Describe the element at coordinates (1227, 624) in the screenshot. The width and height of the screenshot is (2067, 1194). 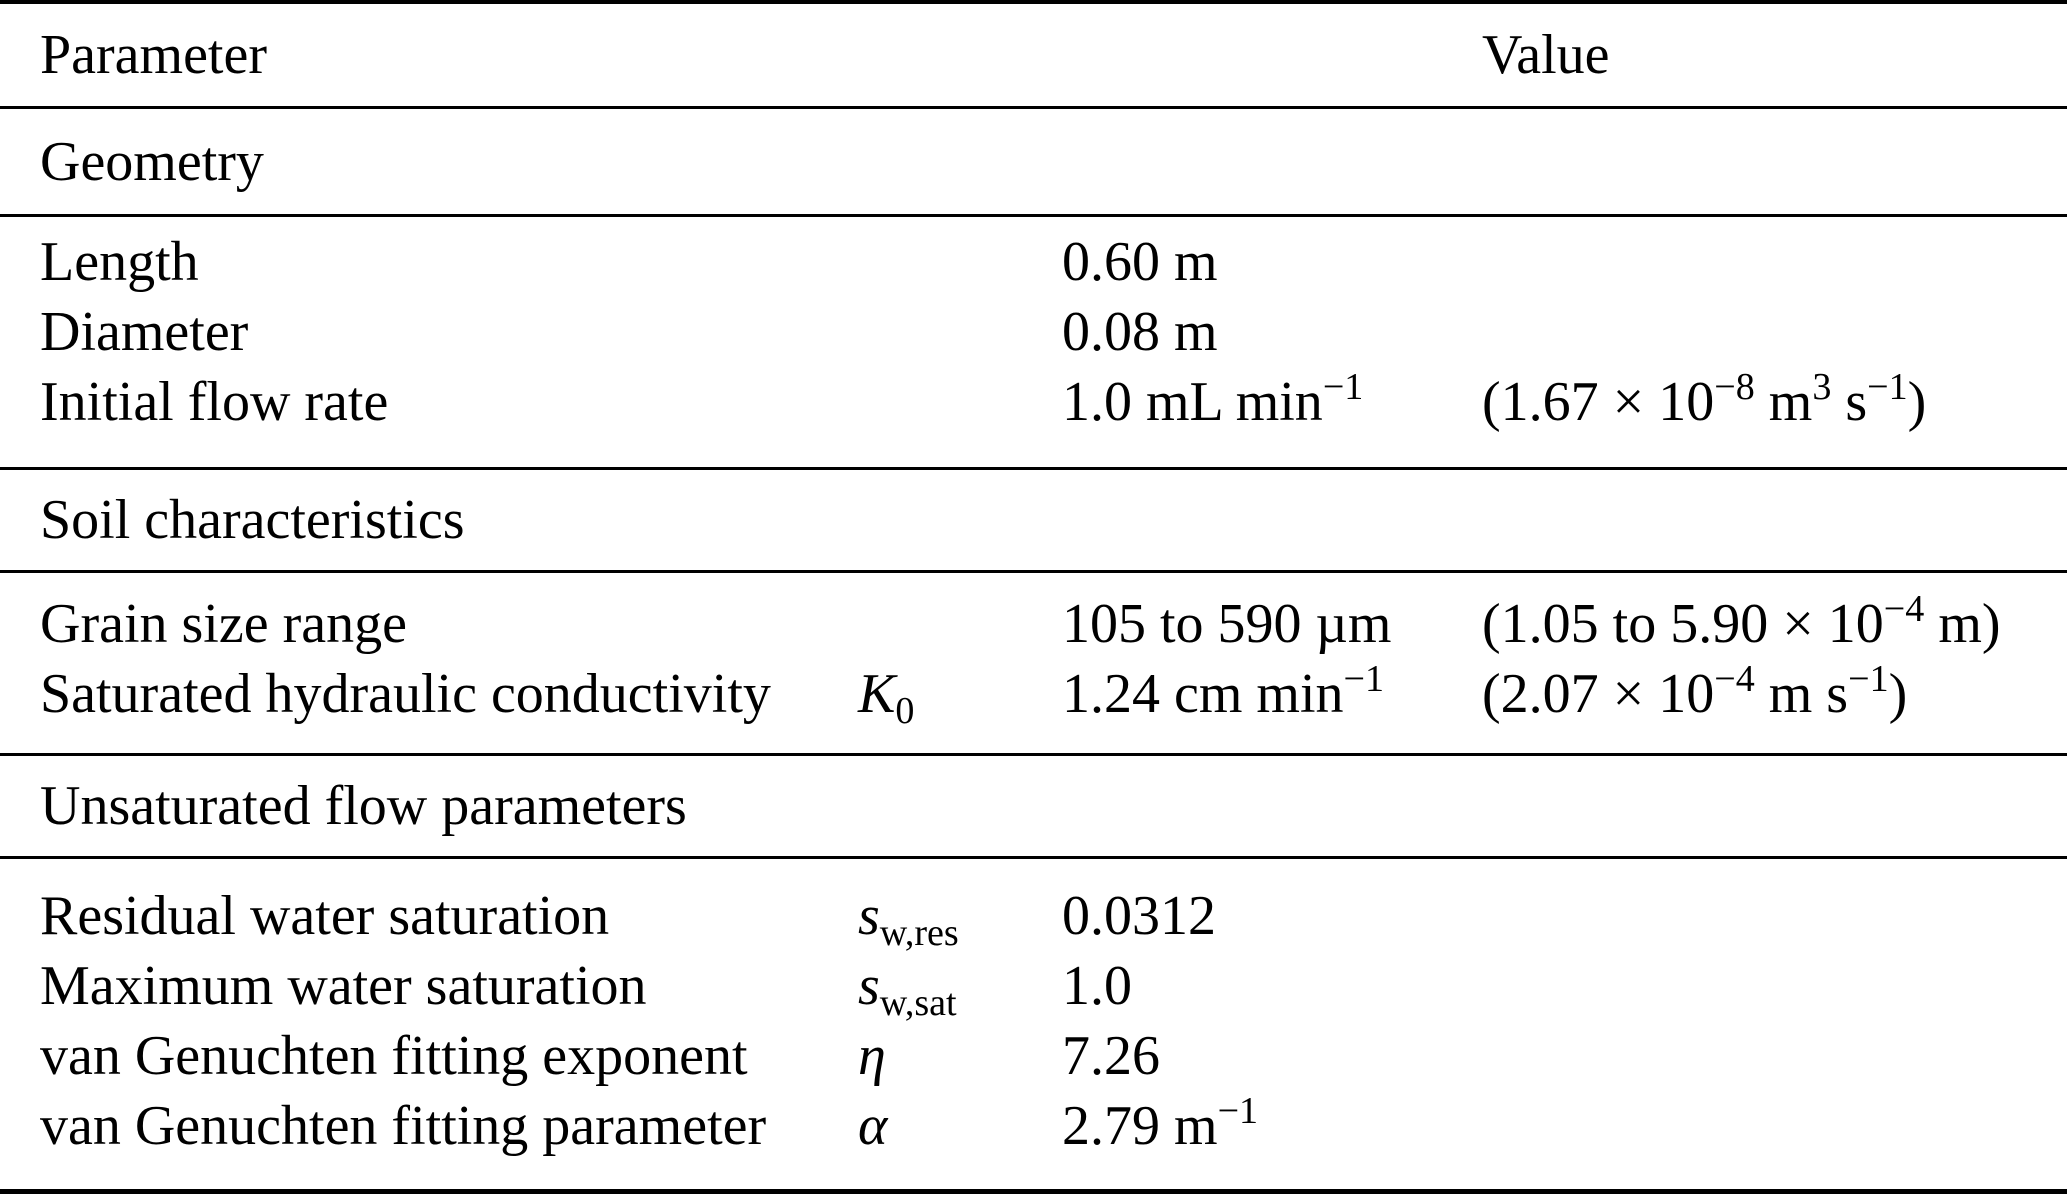
I see `parameter-value-cell: 105 to 590 µm` at that location.